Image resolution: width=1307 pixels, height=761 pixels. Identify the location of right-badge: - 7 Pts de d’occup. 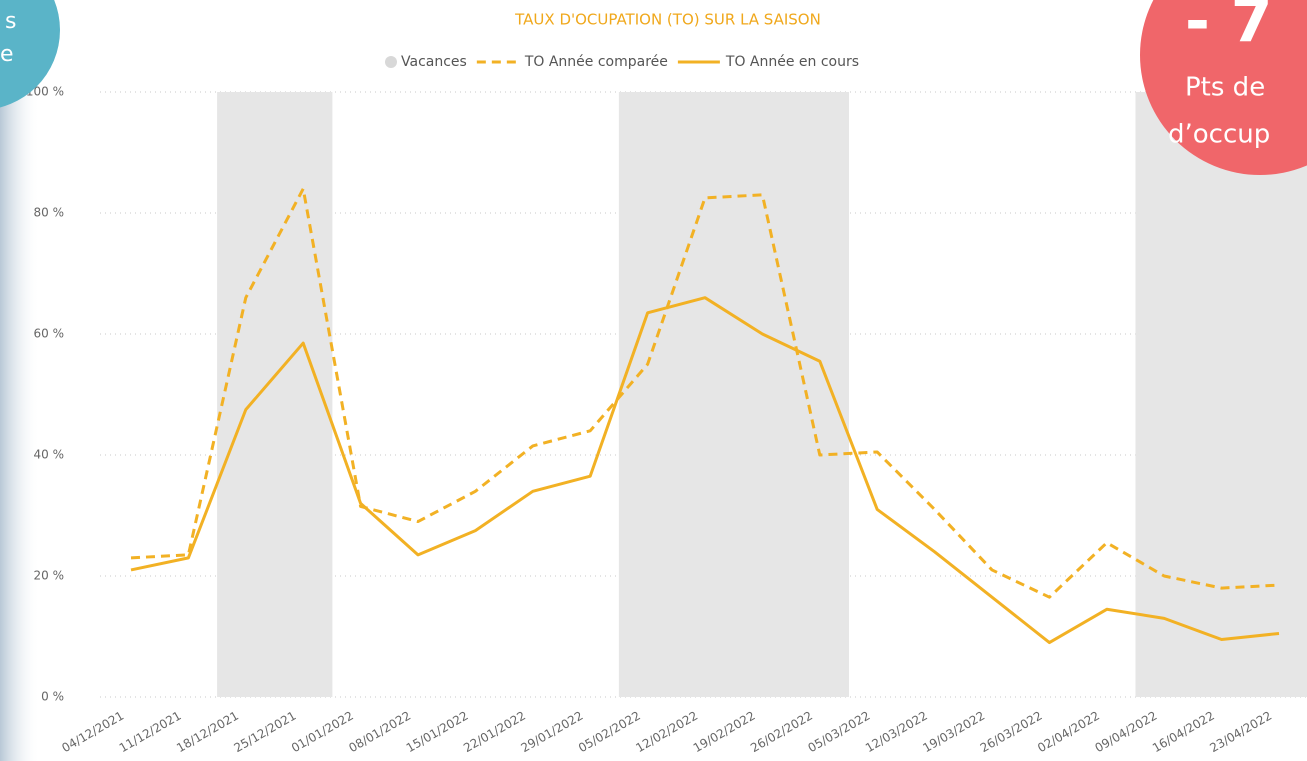
(1223, 87).